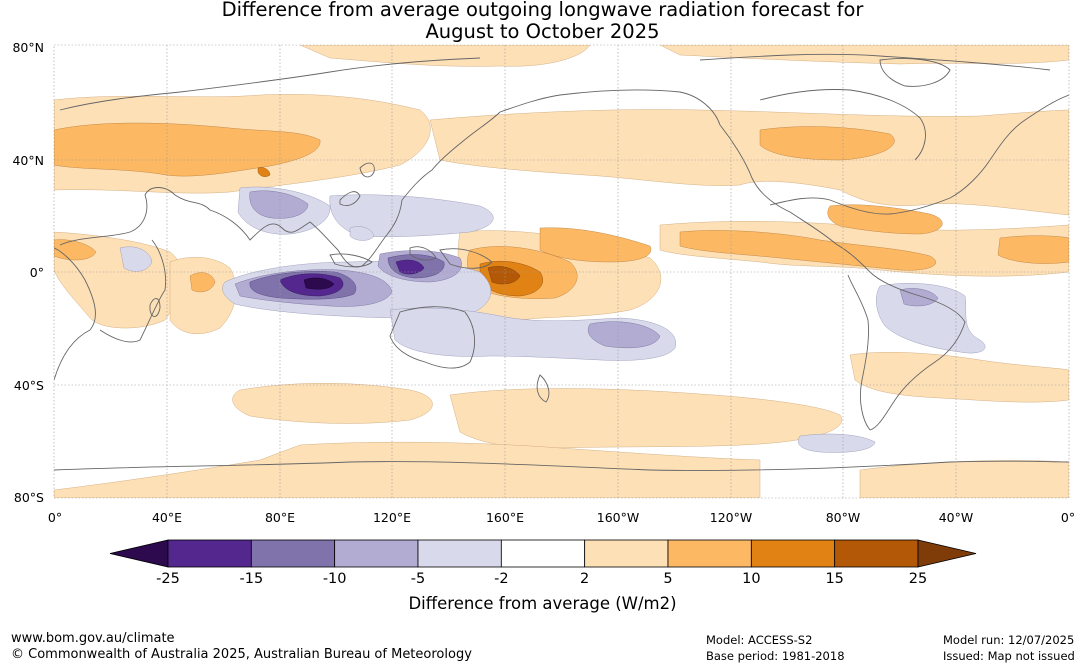  Describe the element at coordinates (168, 579) in the screenshot. I see `colorbar-tick-label: -25` at that location.